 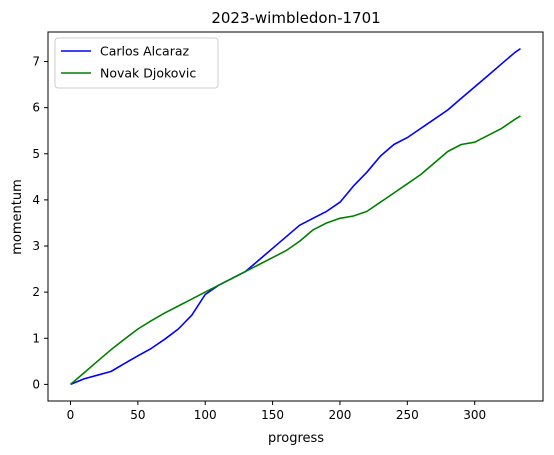 I want to click on x-axis: 0 50 100 150 200 250 300, so click(x=276, y=411).